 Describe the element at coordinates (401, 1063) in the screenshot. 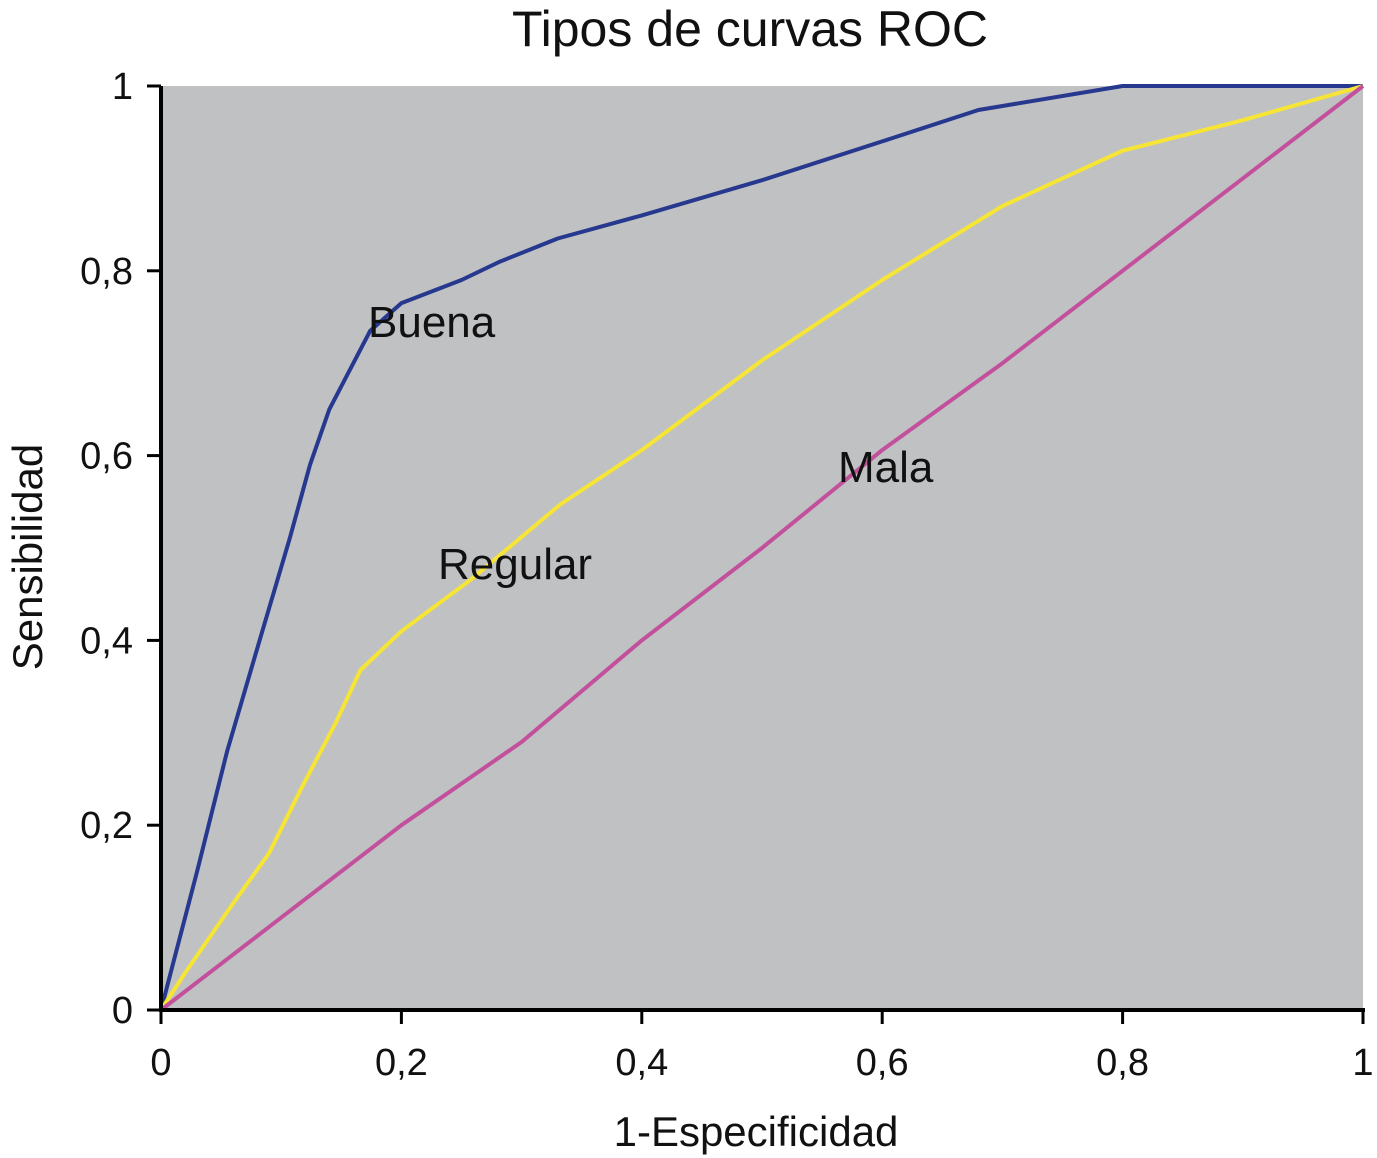

I see `x-tick-label: 0,2` at that location.